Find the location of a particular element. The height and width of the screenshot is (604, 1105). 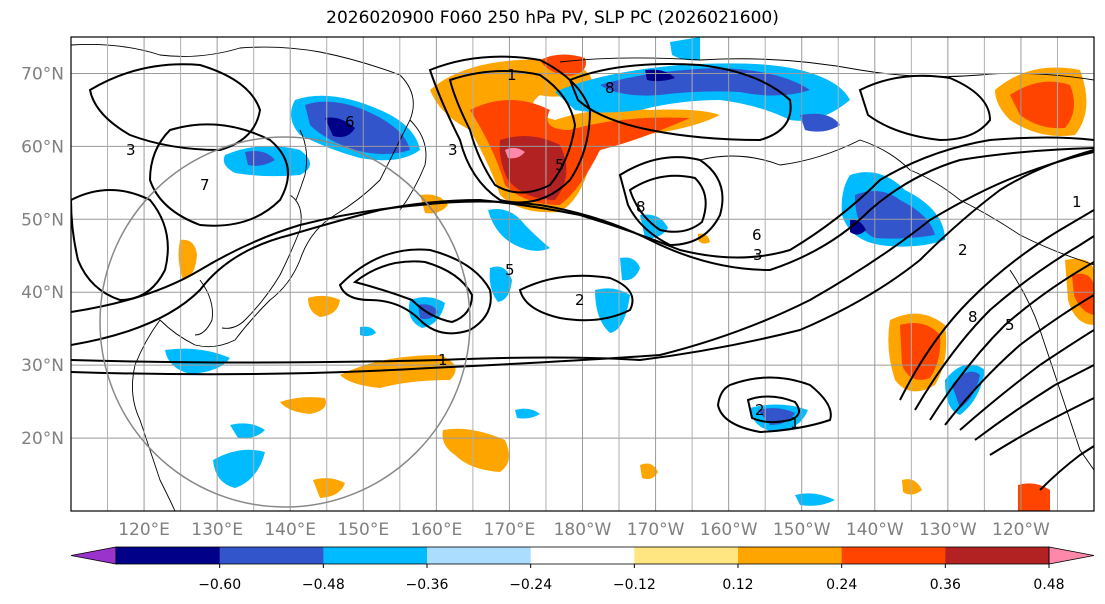

coastline-sakhalin is located at coordinates (301, 165).